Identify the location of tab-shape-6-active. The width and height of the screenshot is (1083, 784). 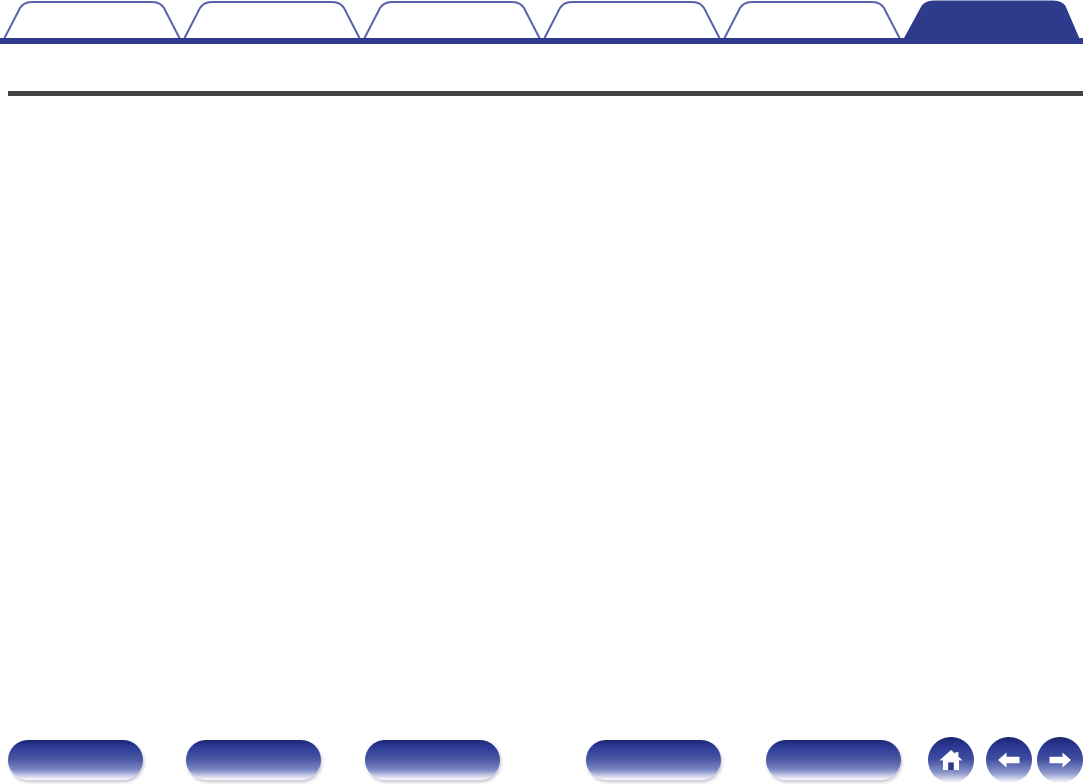
(991, 21).